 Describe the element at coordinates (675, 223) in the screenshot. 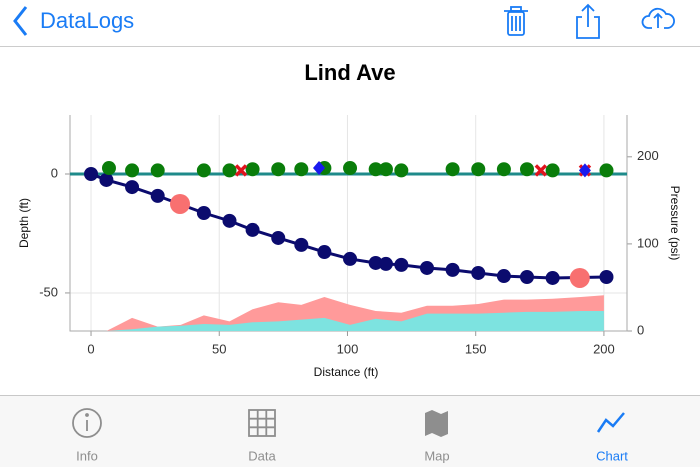

I see `y2-axis-label: Pressure (psi)` at that location.